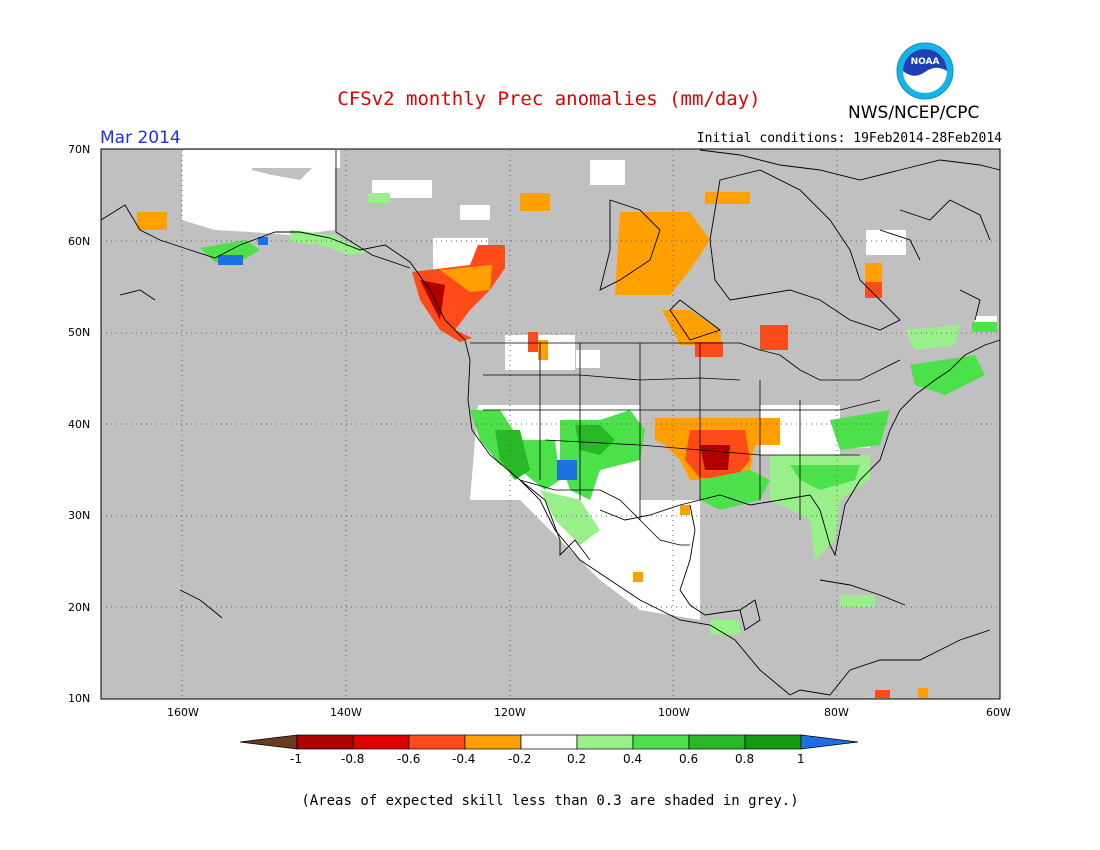 This screenshot has height=850, width=1100. Describe the element at coordinates (925, 62) in the screenshot. I see `svg-text: NOAA` at that location.